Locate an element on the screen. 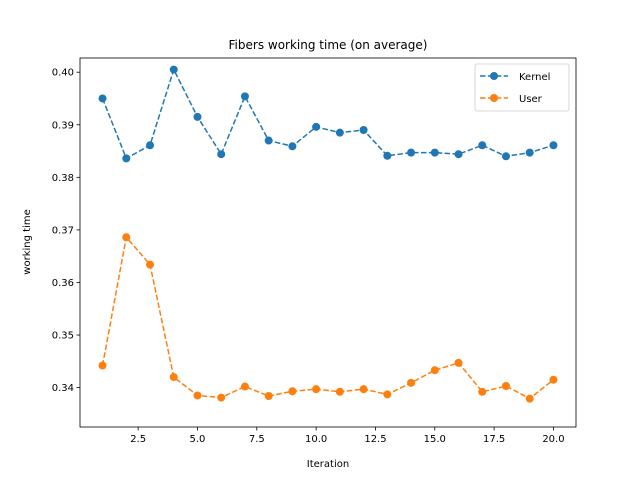  y-tick-label: 0.40 is located at coordinates (63, 73).